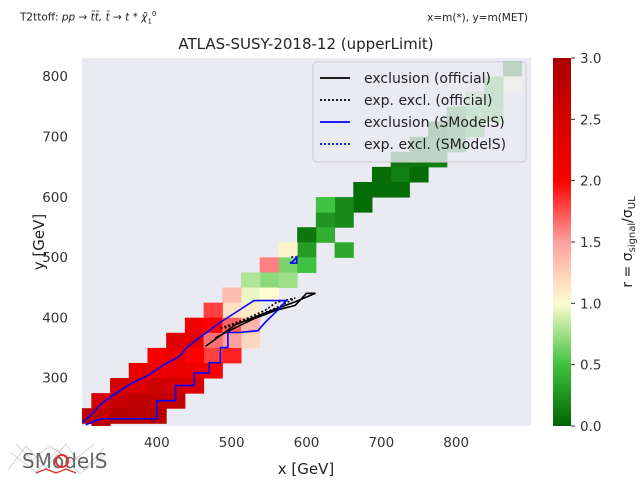  What do you see at coordinates (56, 471) in the screenshot?
I see `logo-wave-icon` at bounding box center [56, 471].